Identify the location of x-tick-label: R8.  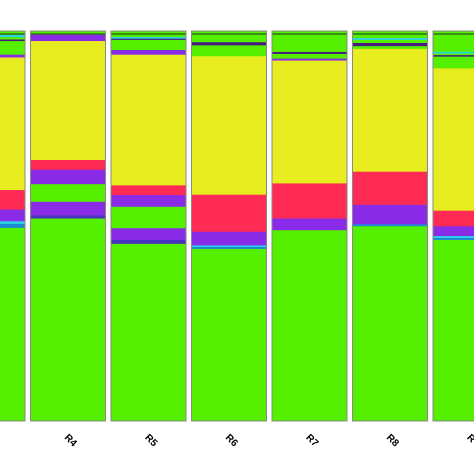
(392, 440).